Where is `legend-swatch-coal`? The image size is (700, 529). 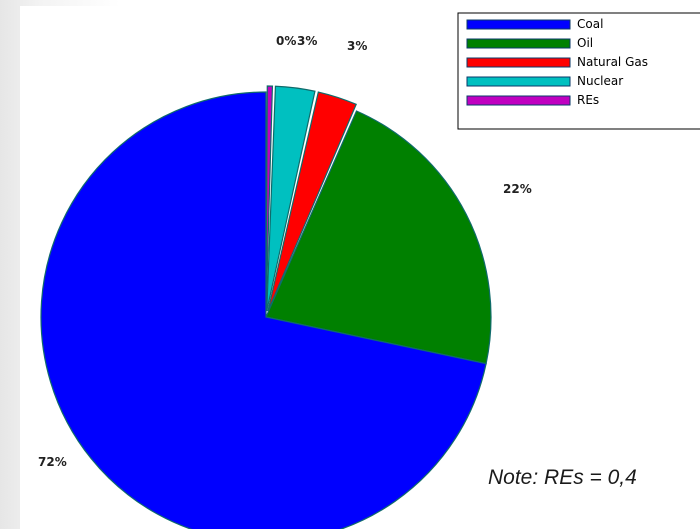
legend-swatch-coal is located at coordinates (518, 24).